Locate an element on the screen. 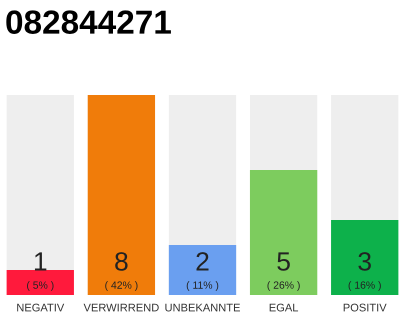  x-tick-label: UNBEKANNTE is located at coordinates (202, 308).